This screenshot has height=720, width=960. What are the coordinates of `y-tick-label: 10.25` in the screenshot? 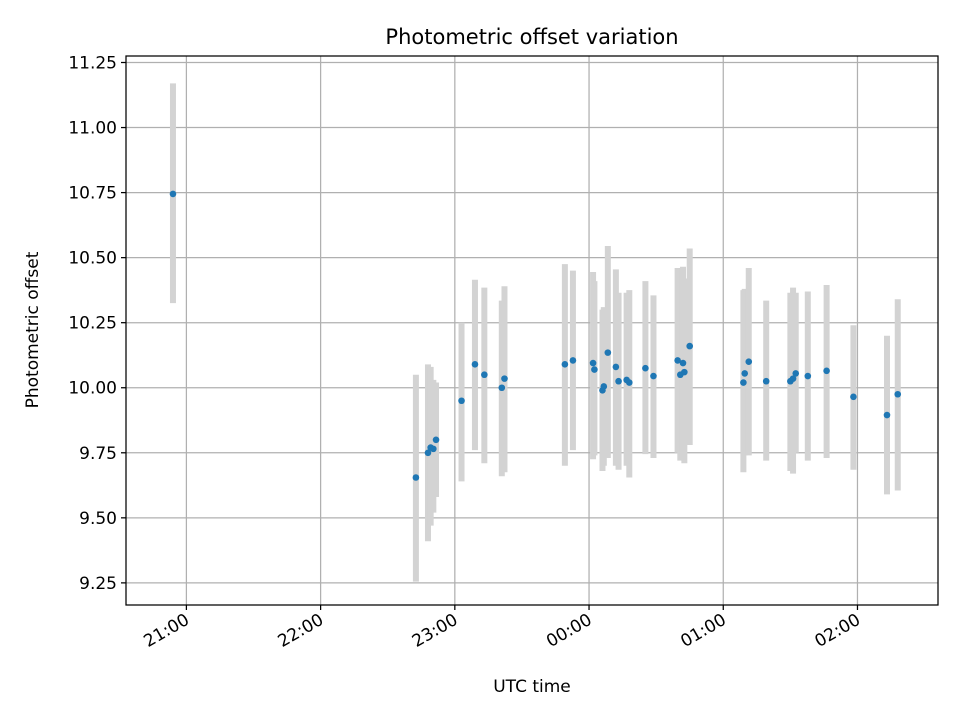 It's located at (92, 324).